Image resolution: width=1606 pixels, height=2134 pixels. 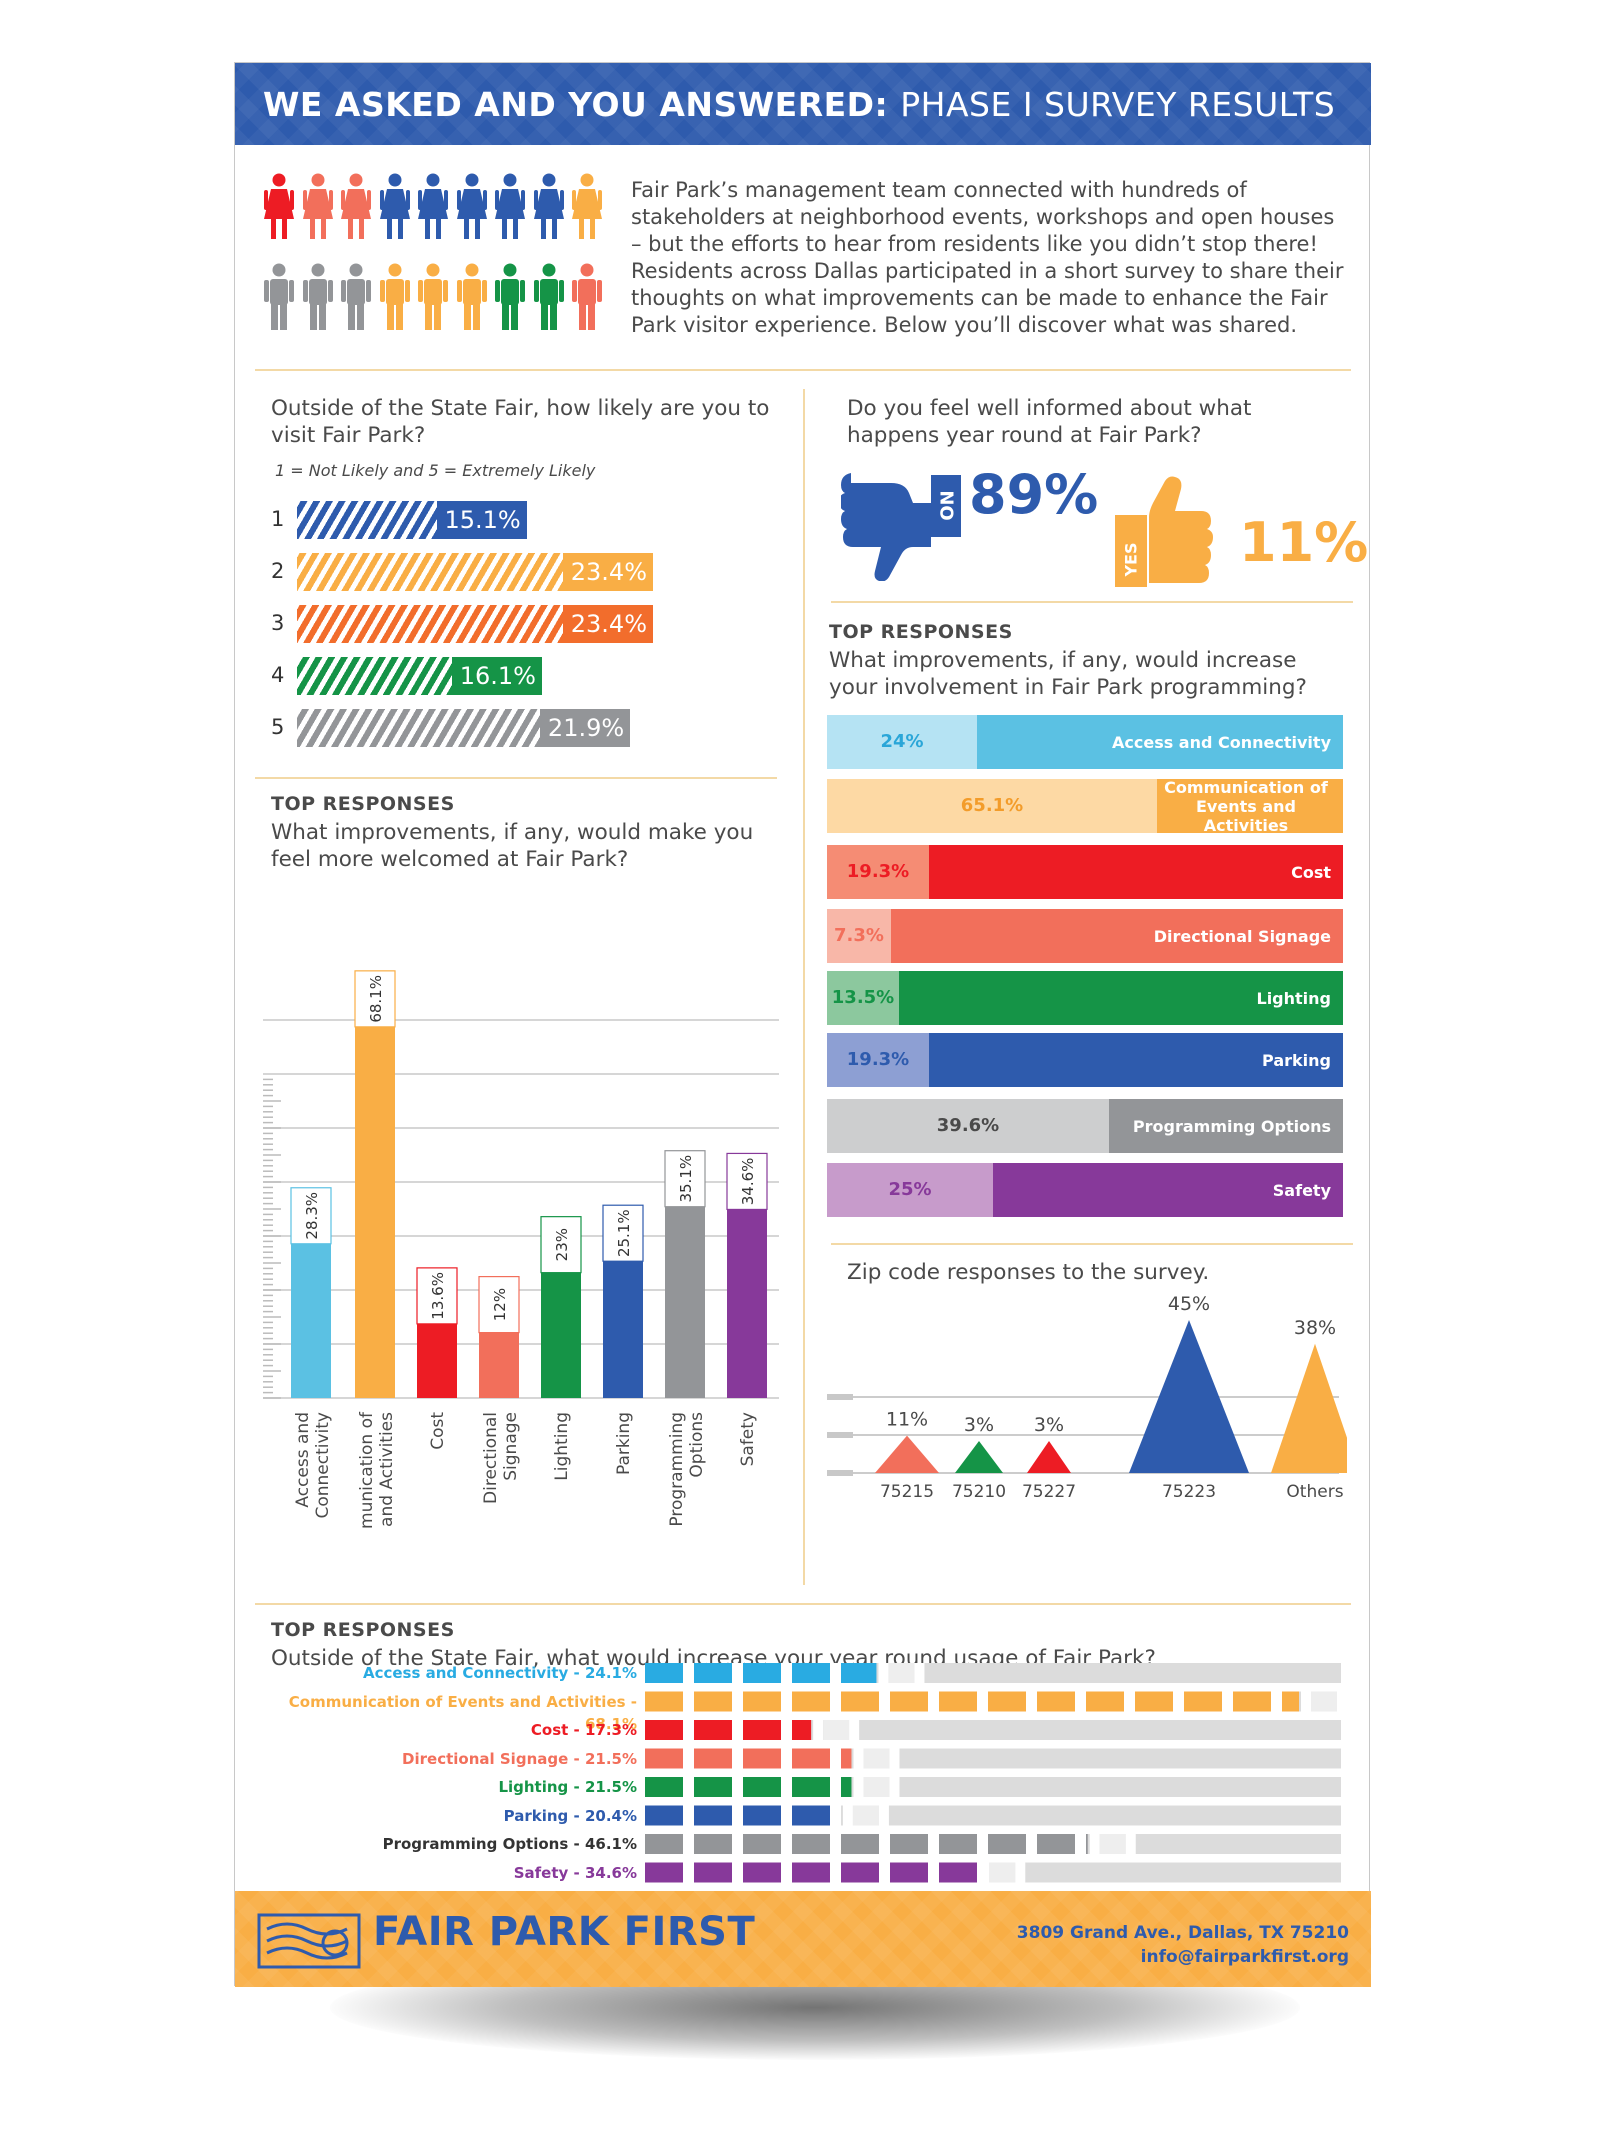 I want to click on zip-triangle, so click(x=907, y=1454).